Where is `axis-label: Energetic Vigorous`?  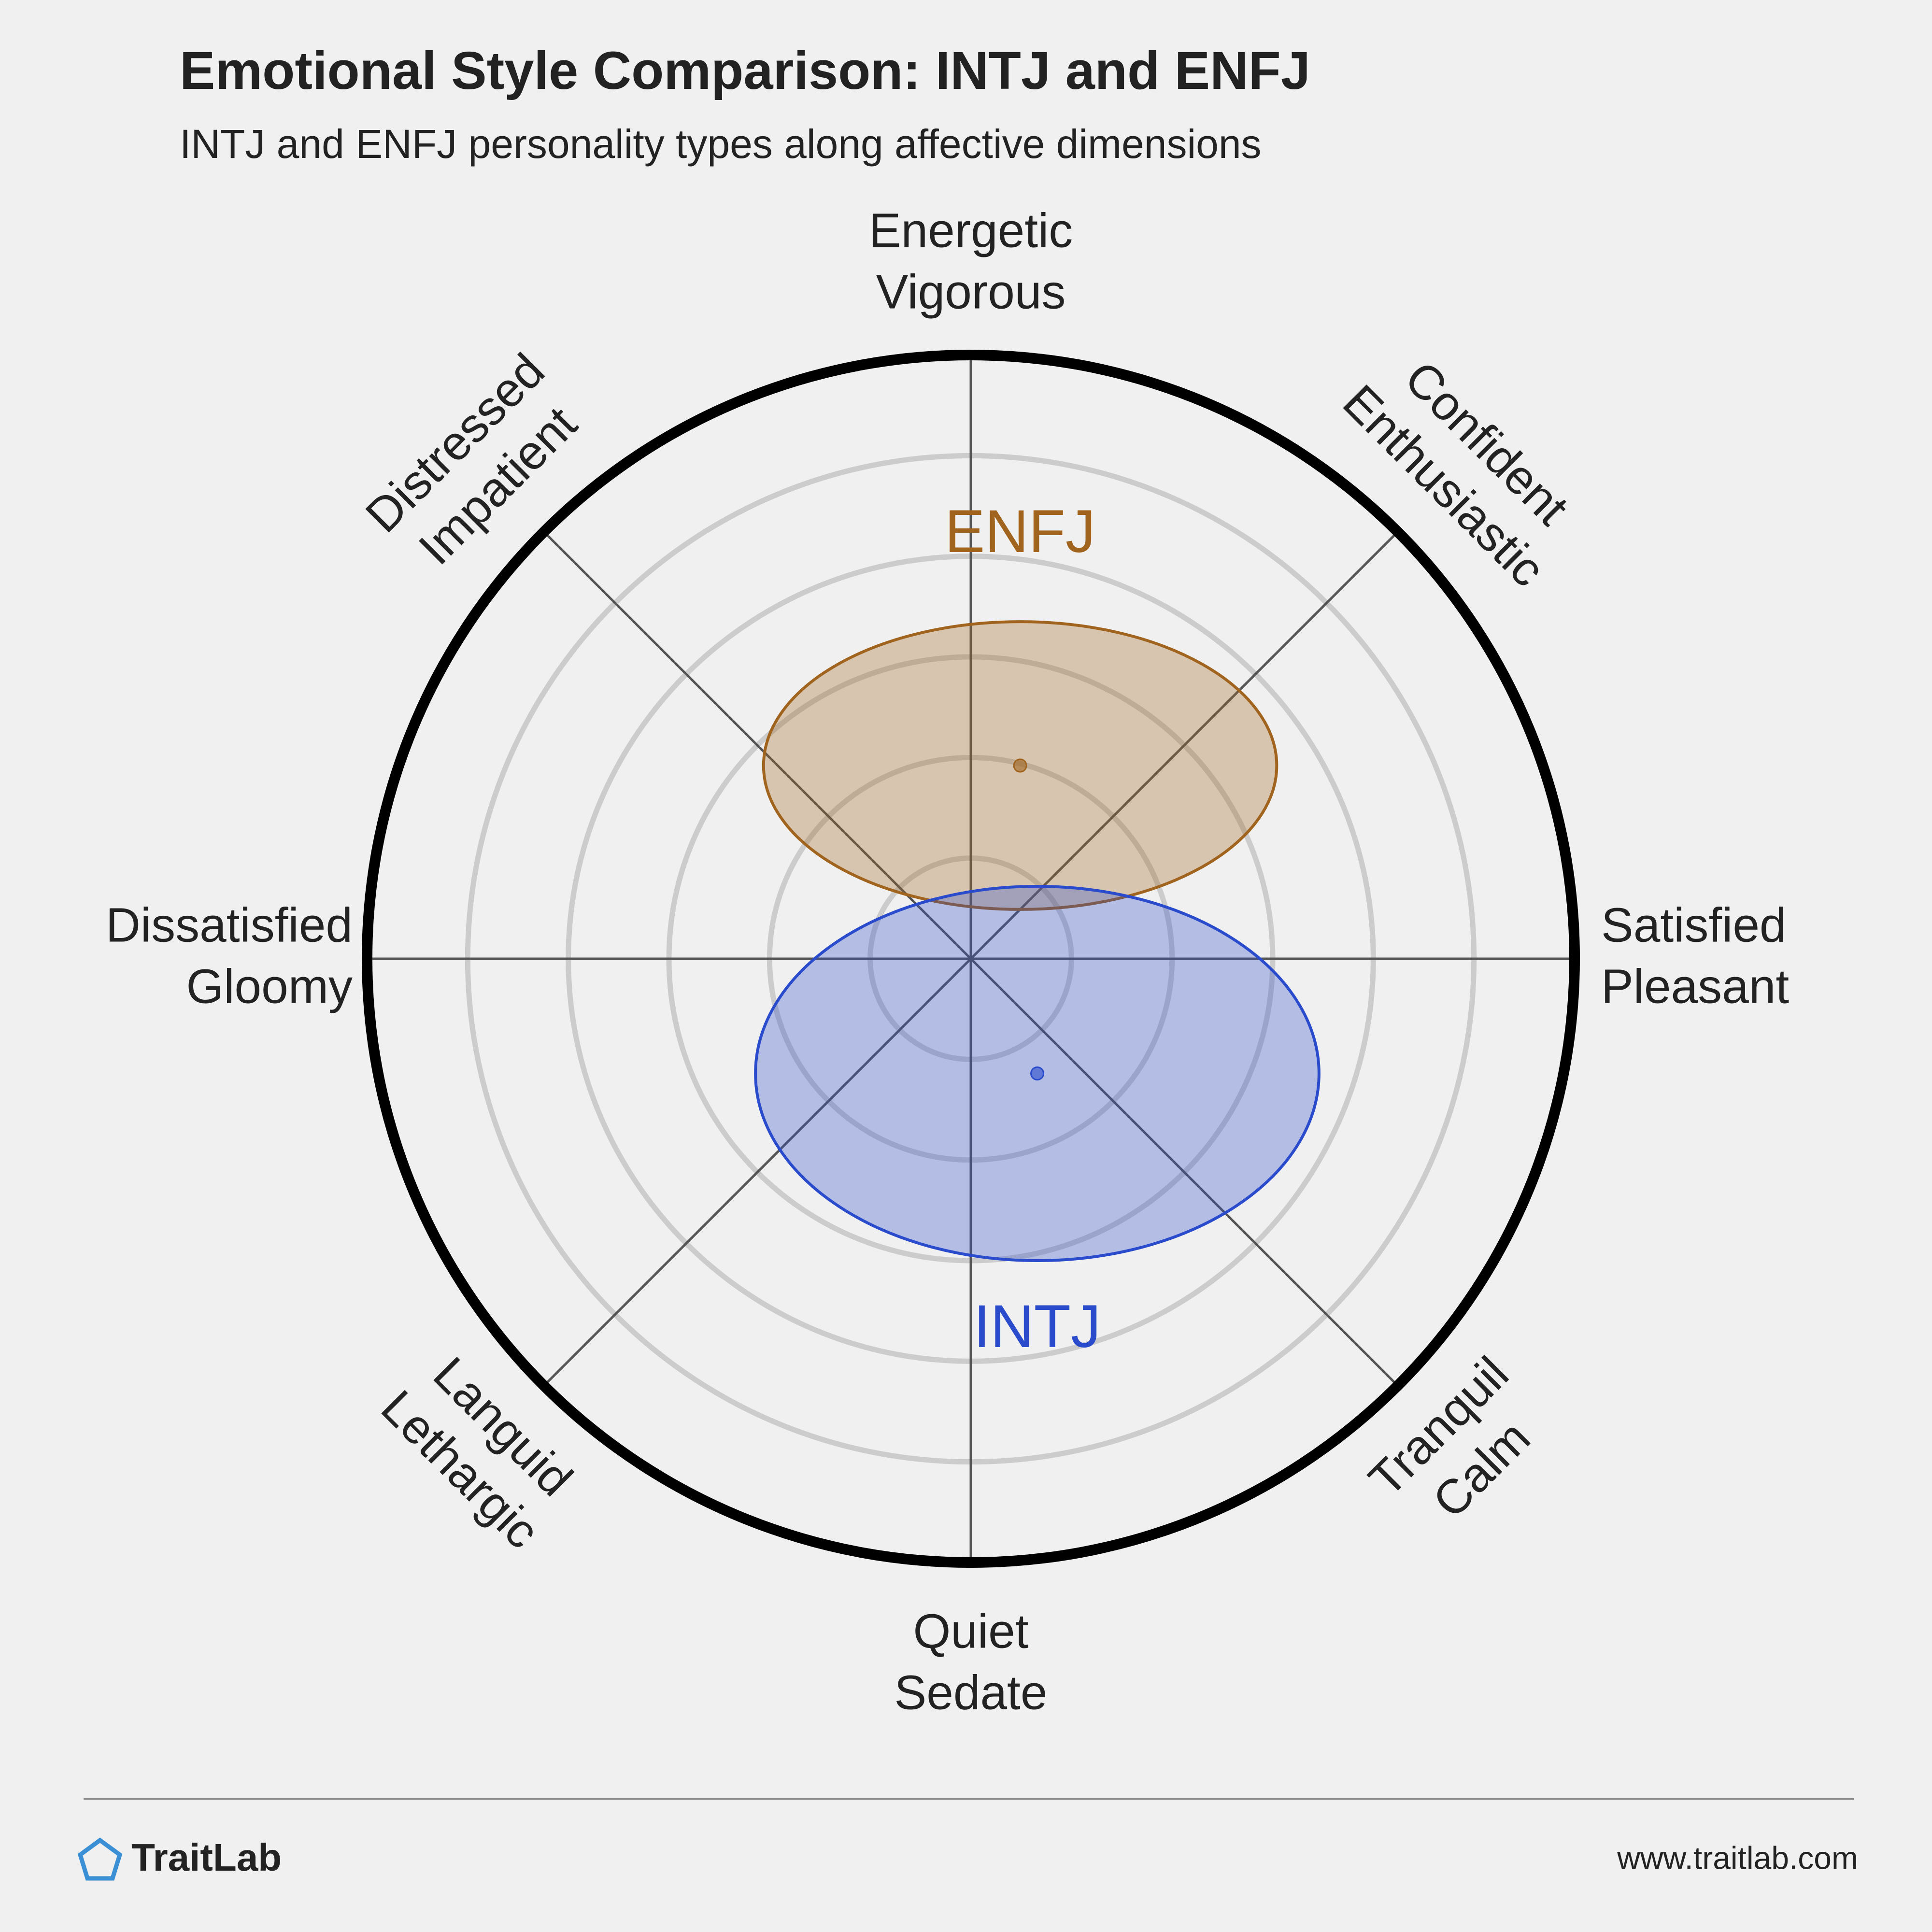 axis-label: Energetic Vigorous is located at coordinates (971, 261).